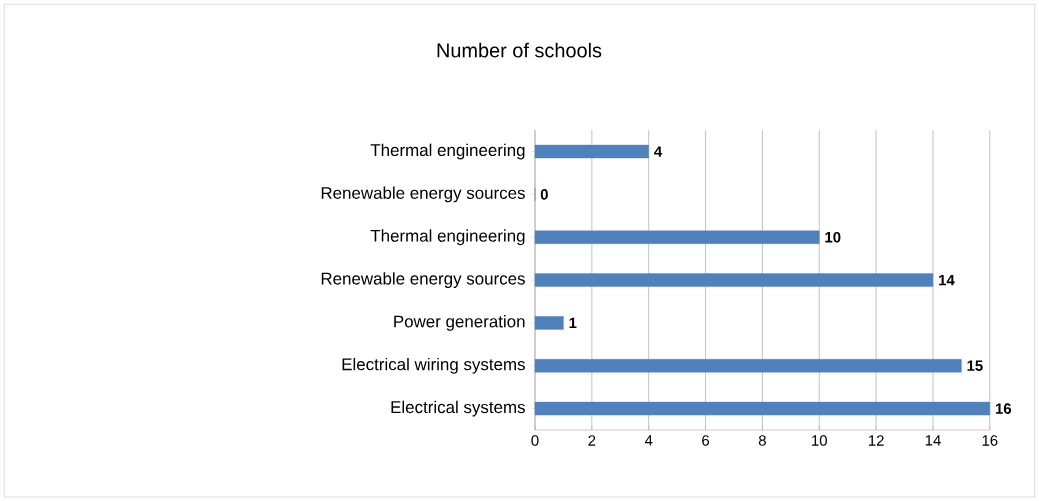 Image resolution: width=1039 pixels, height=501 pixels. What do you see at coordinates (947, 280) in the screenshot?
I see `data-label: 14` at bounding box center [947, 280].